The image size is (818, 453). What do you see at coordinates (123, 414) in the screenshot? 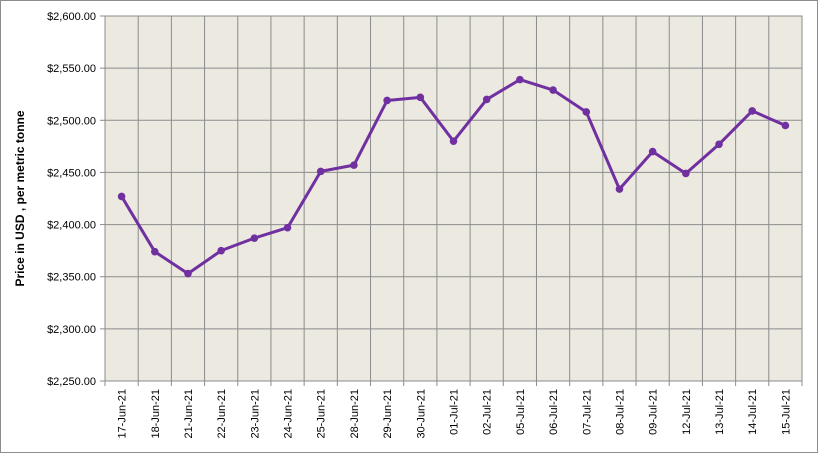
I see `x-tick-label: 17-Jun-21` at bounding box center [123, 414].